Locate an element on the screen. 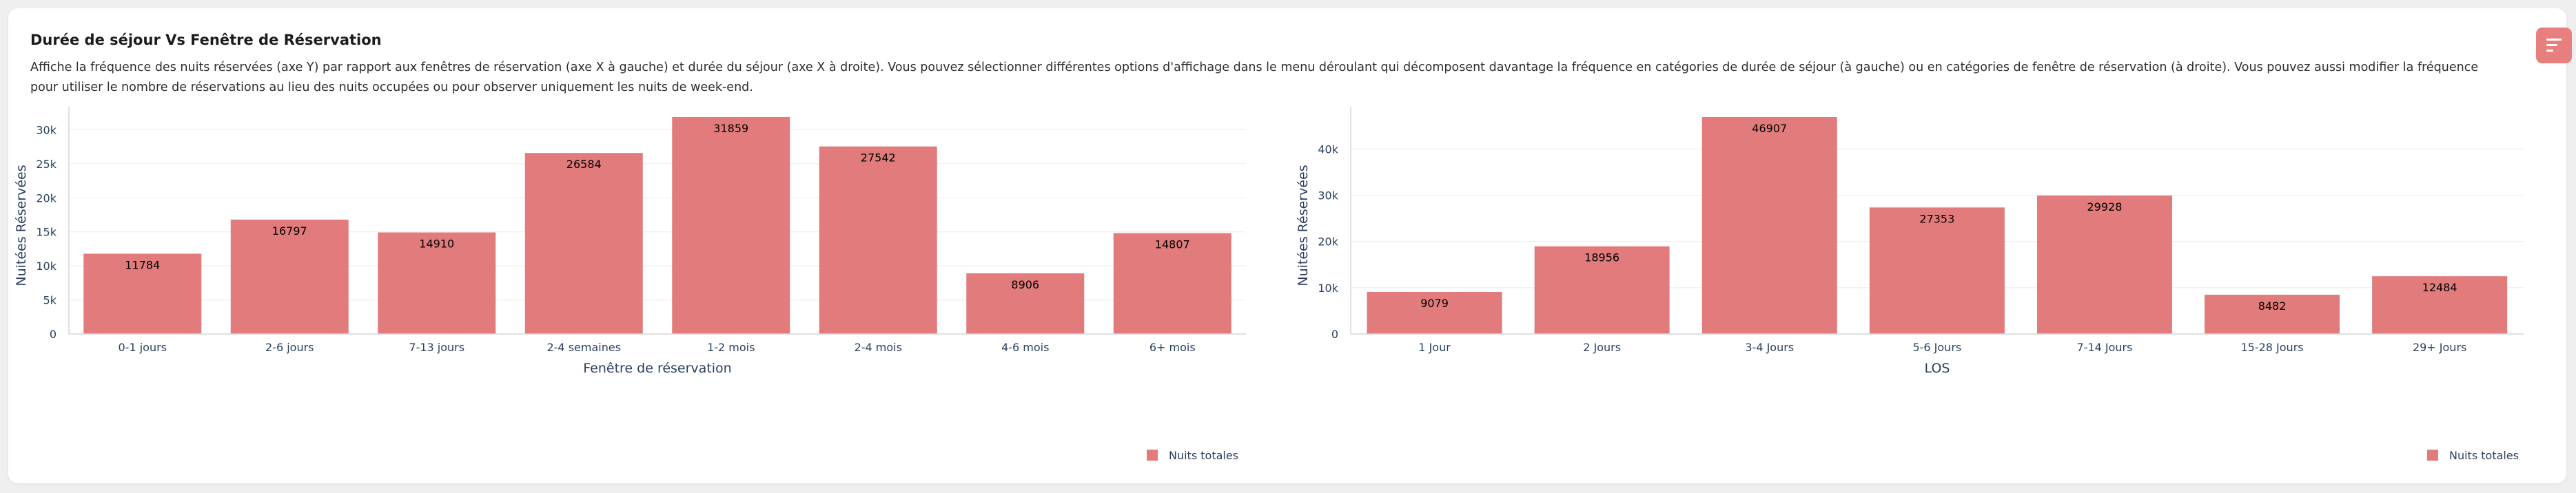  x-tick-label: 2-4 mois is located at coordinates (878, 347).